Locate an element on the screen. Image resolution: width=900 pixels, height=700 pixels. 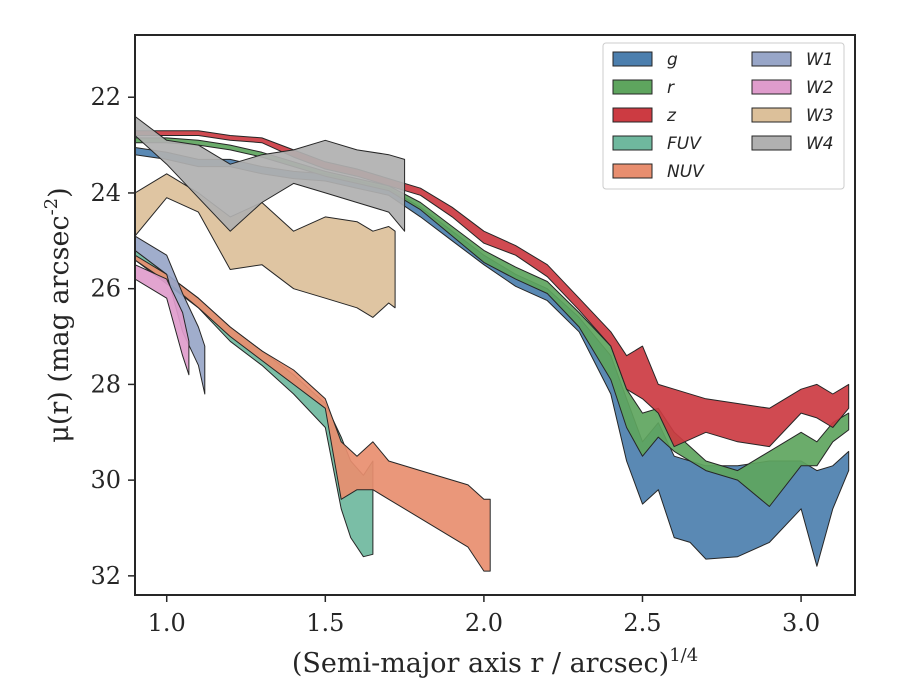
legend-label-fuv: FUV is located at coordinates (684, 144).